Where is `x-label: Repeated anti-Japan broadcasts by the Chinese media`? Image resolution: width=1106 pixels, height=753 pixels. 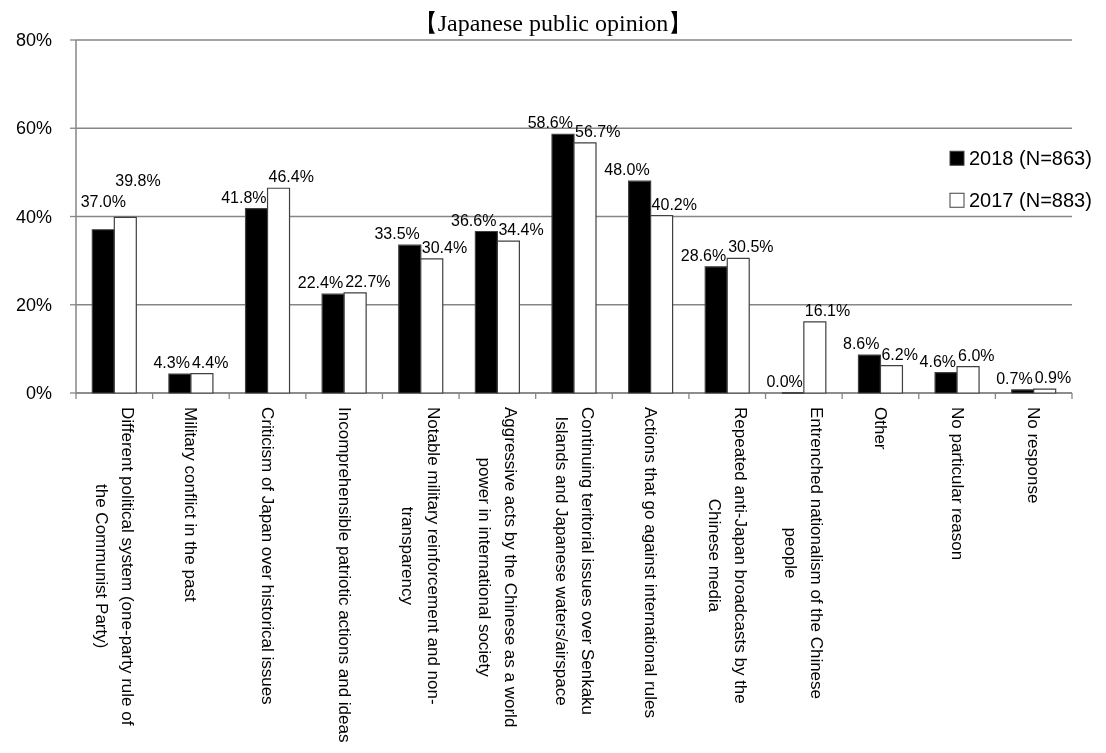
x-label: Repeated anti-Japan broadcasts by the Chinese media is located at coordinates (727, 555).